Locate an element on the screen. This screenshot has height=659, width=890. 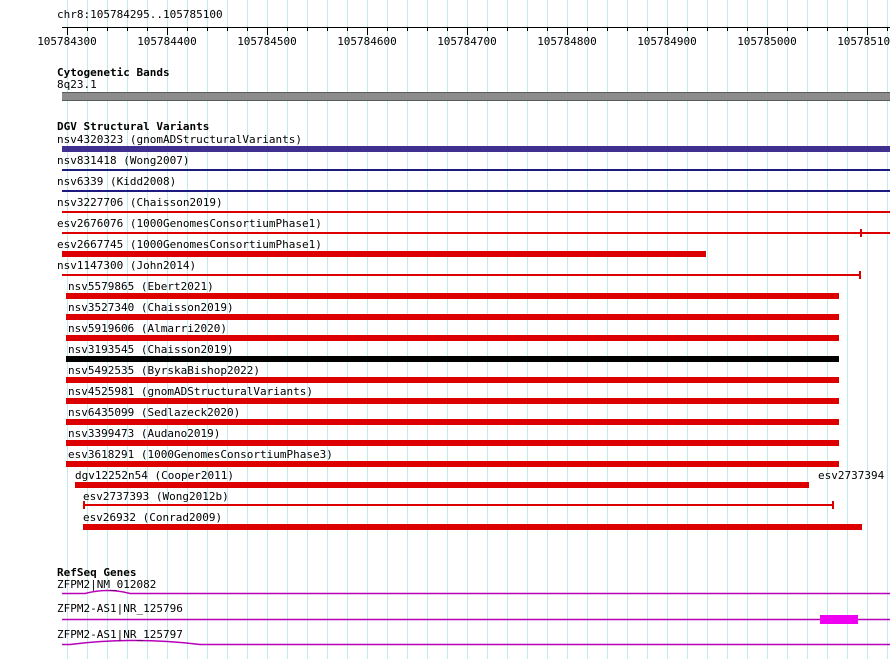
ruler-tick-label: 105784500 is located at coordinates (267, 41).